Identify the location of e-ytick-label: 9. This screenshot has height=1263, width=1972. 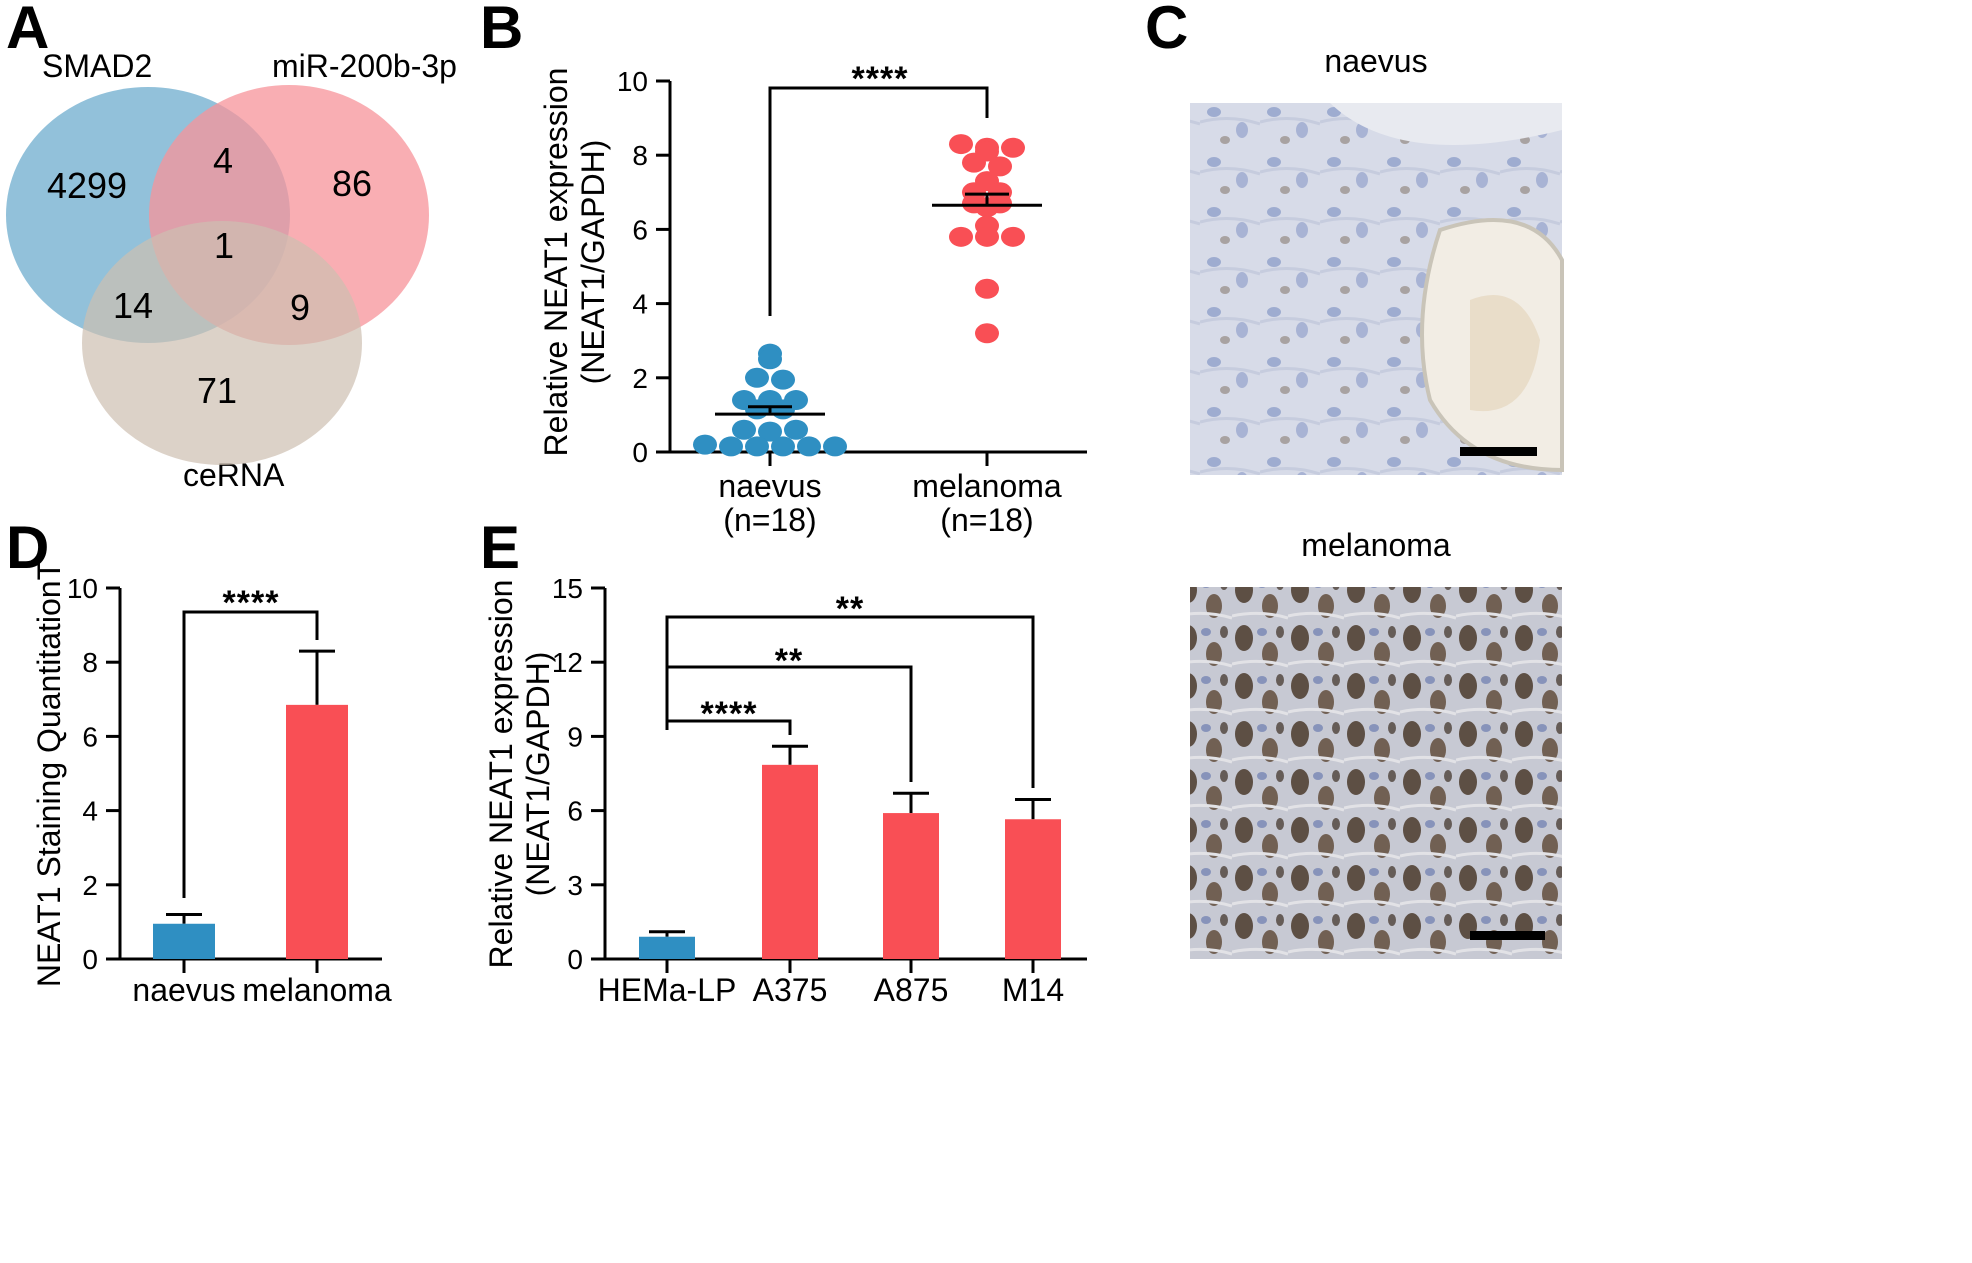
(575, 736).